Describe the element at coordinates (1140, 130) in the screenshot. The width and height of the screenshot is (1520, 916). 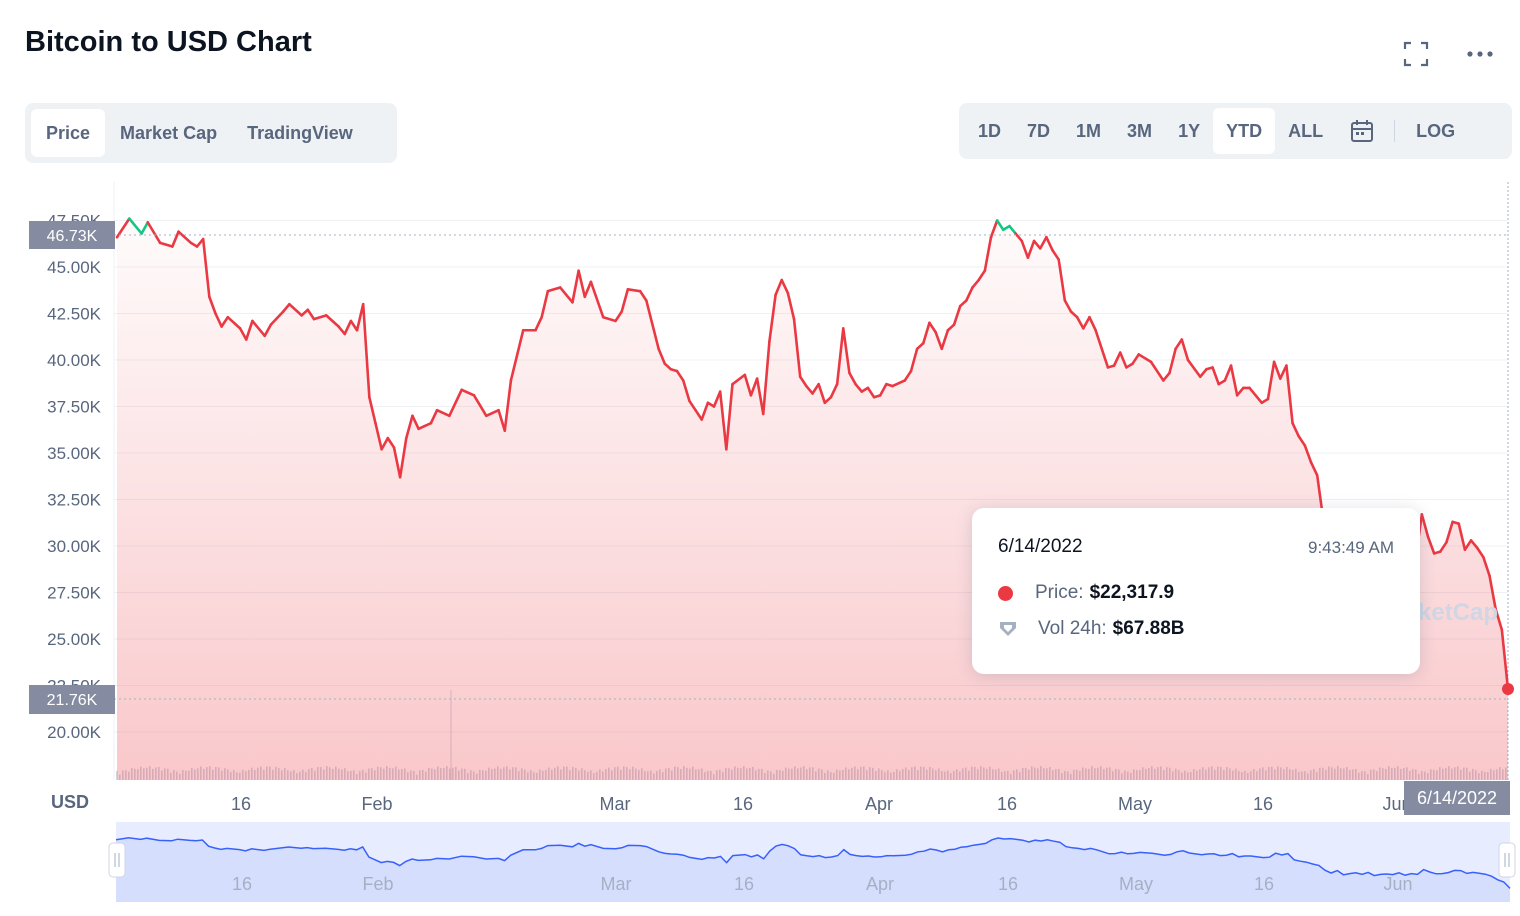
I see `range-3m: 3M` at that location.